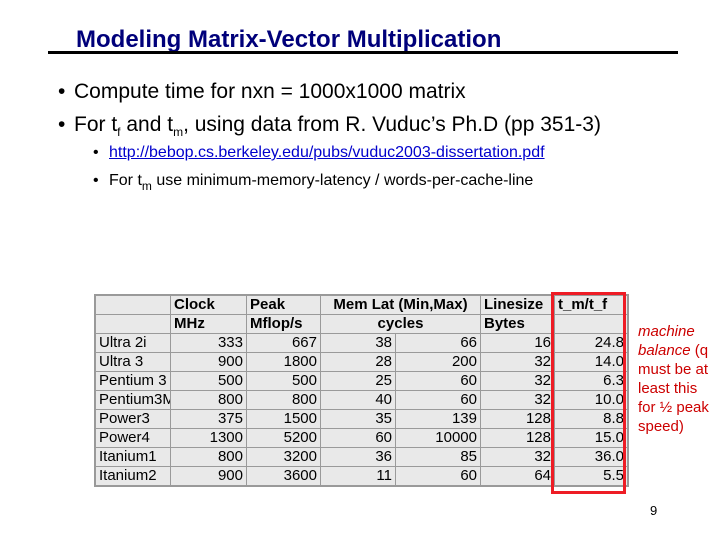 Image resolution: width=720 pixels, height=540 pixels. Describe the element at coordinates (208, 324) in the screenshot. I see `table-header-cell: MHz` at that location.